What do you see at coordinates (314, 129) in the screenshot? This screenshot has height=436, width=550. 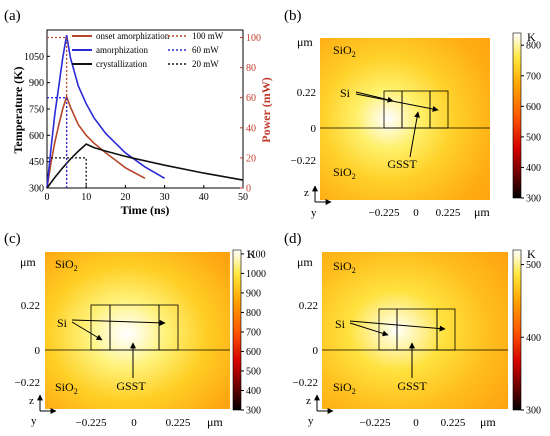 I see `panel-b-ytick-mid: 0` at bounding box center [314, 129].